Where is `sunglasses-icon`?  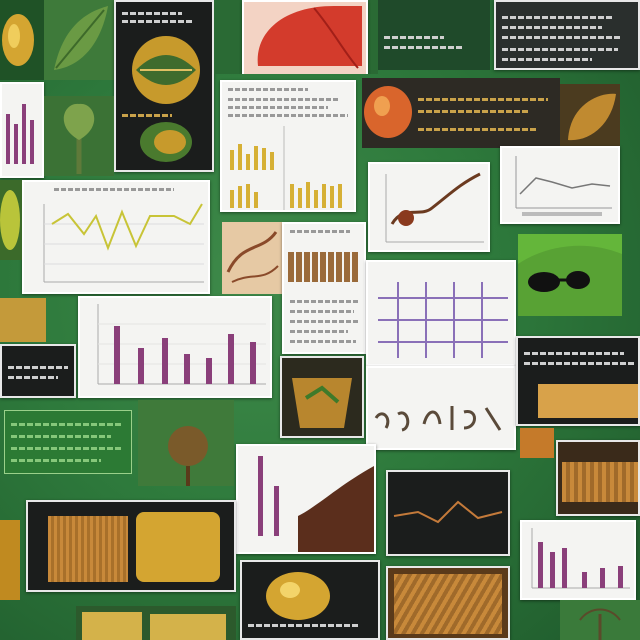
sunglasses-icon is located at coordinates (570, 280).